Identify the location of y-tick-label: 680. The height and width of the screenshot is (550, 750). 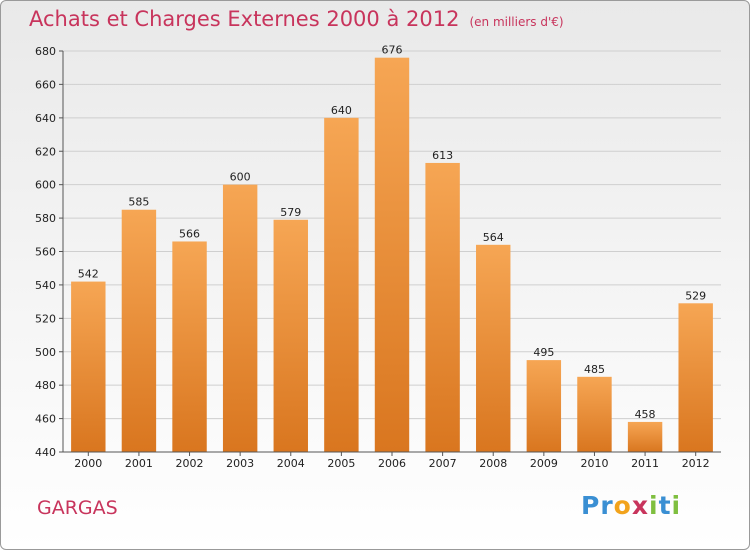
(45, 51).